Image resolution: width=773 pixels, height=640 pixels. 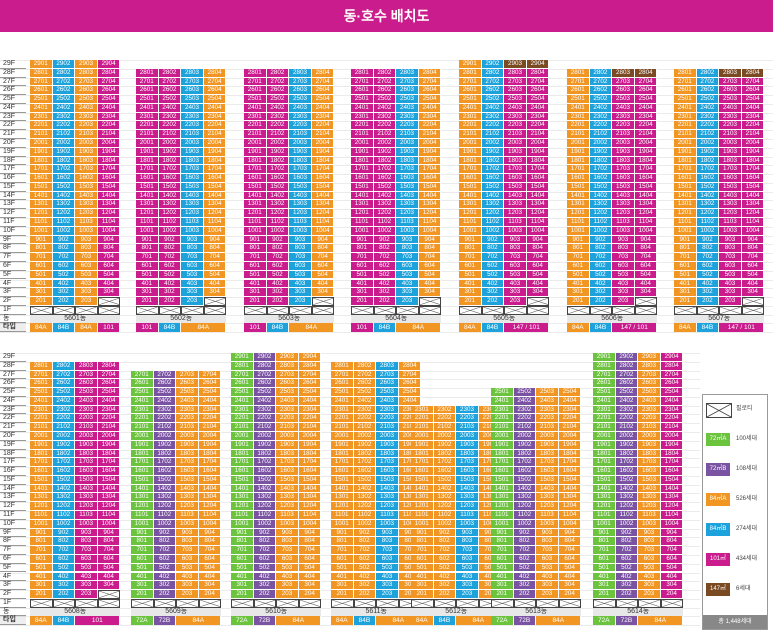 What do you see at coordinates (242, 524) in the screenshot?
I see `unit-cell: 1001` at bounding box center [242, 524].